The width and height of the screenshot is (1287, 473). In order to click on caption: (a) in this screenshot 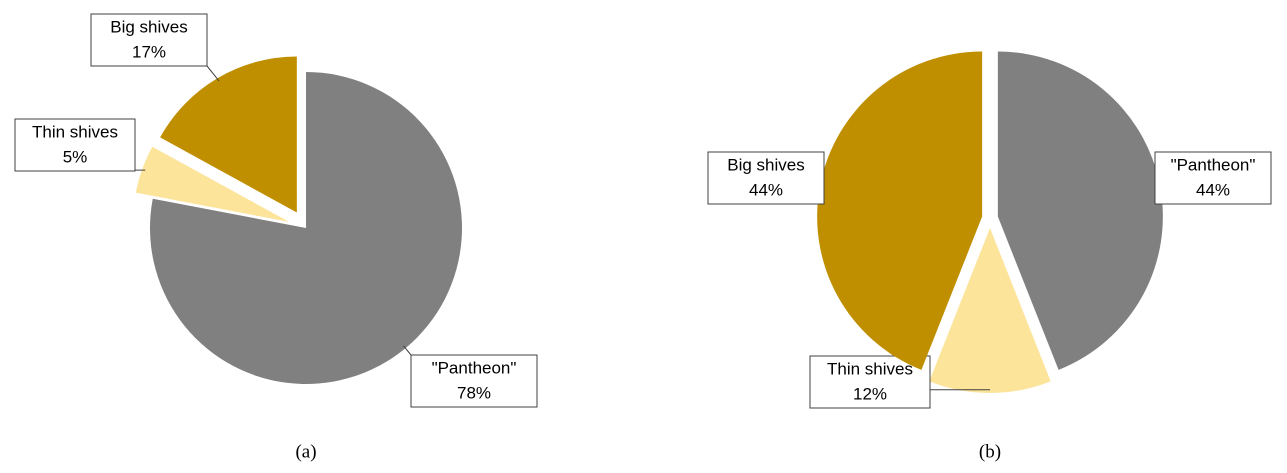, I will do `click(305, 451)`.